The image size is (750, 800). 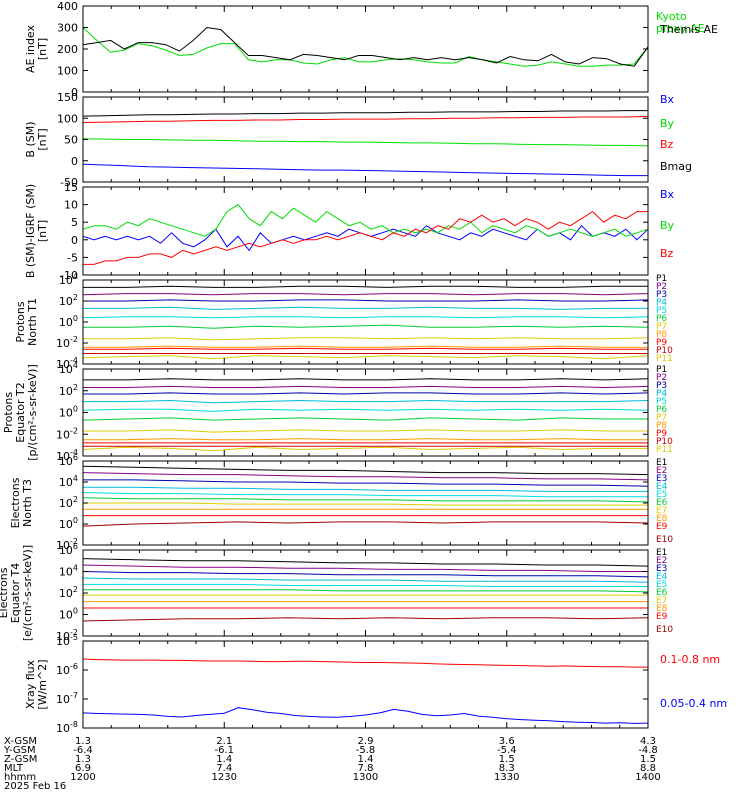 I want to click on y-tick-label: 5, so click(x=74, y=222).